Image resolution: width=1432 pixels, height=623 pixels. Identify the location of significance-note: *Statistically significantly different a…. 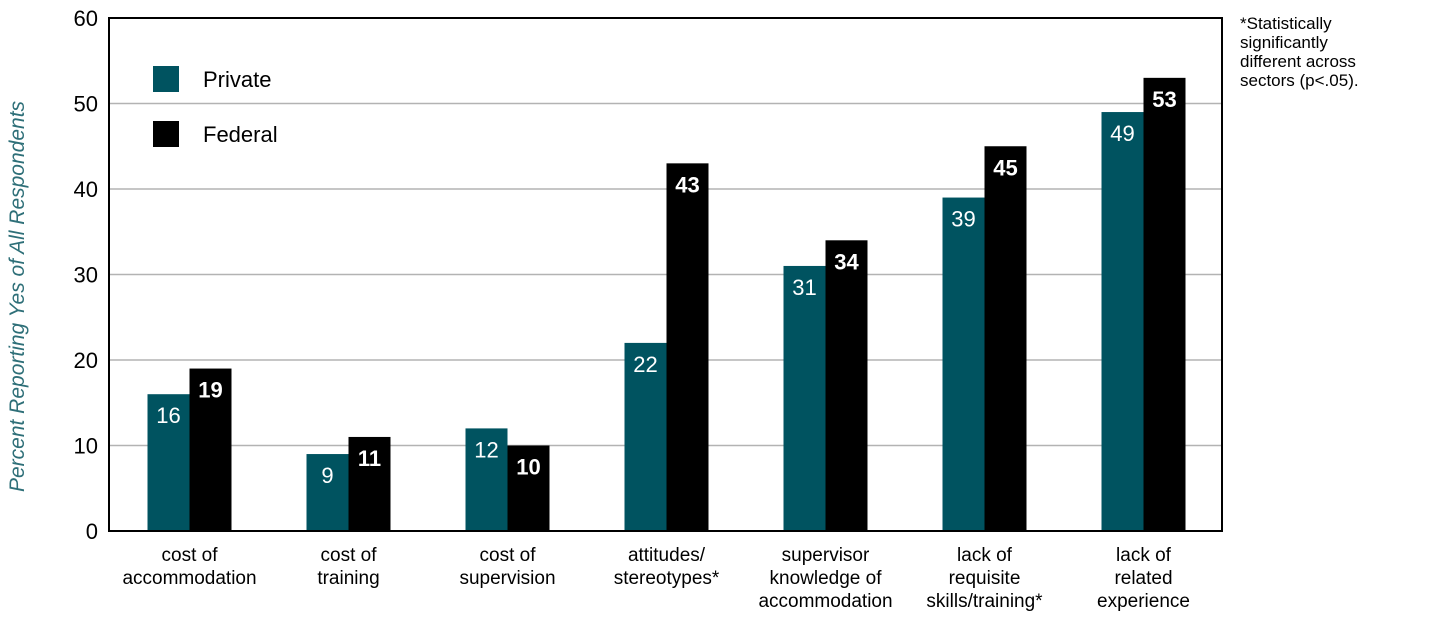
(1335, 52).